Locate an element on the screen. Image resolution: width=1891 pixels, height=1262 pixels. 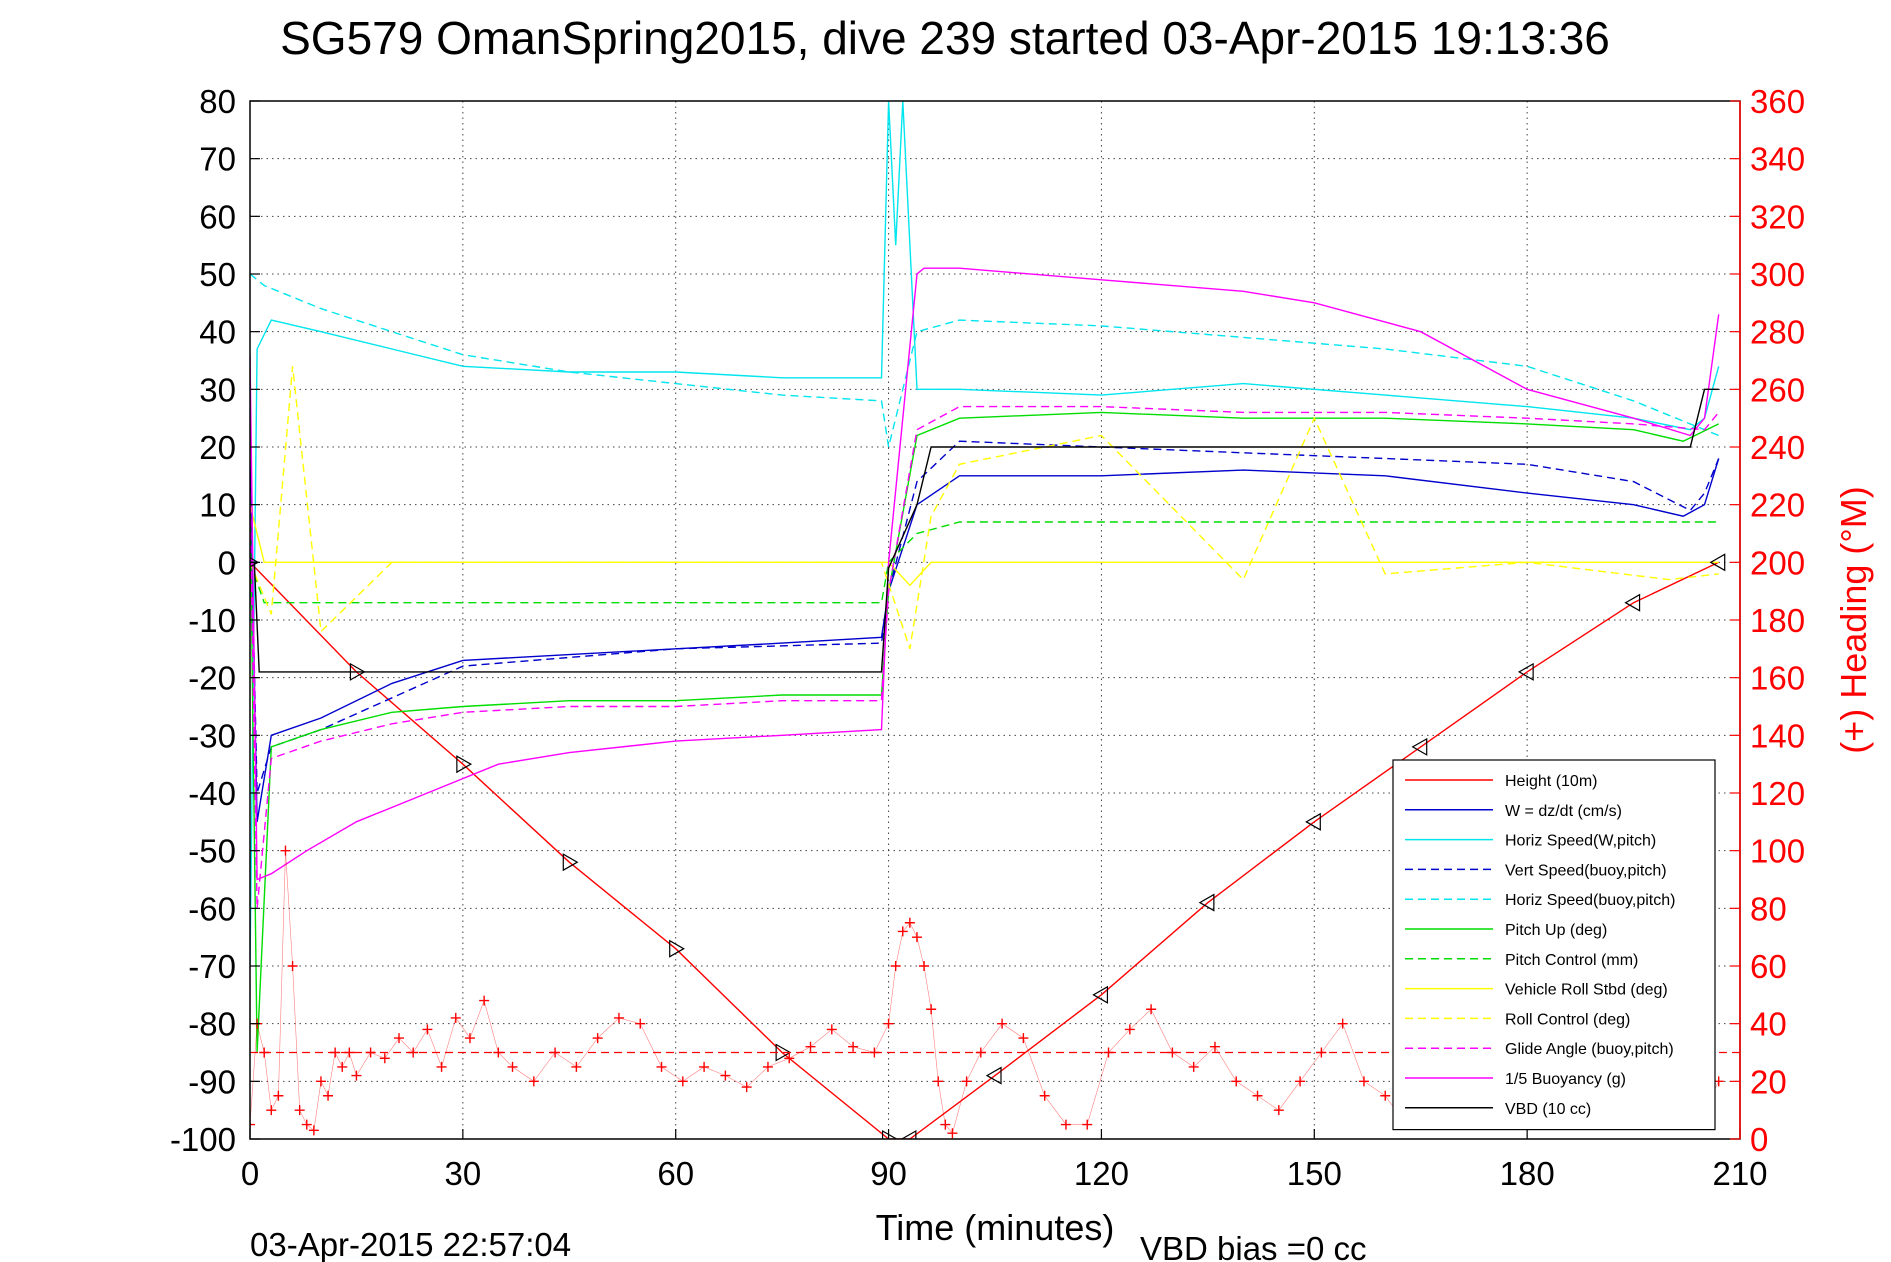
y2-tick-label: 100 is located at coordinates (1777, 851).